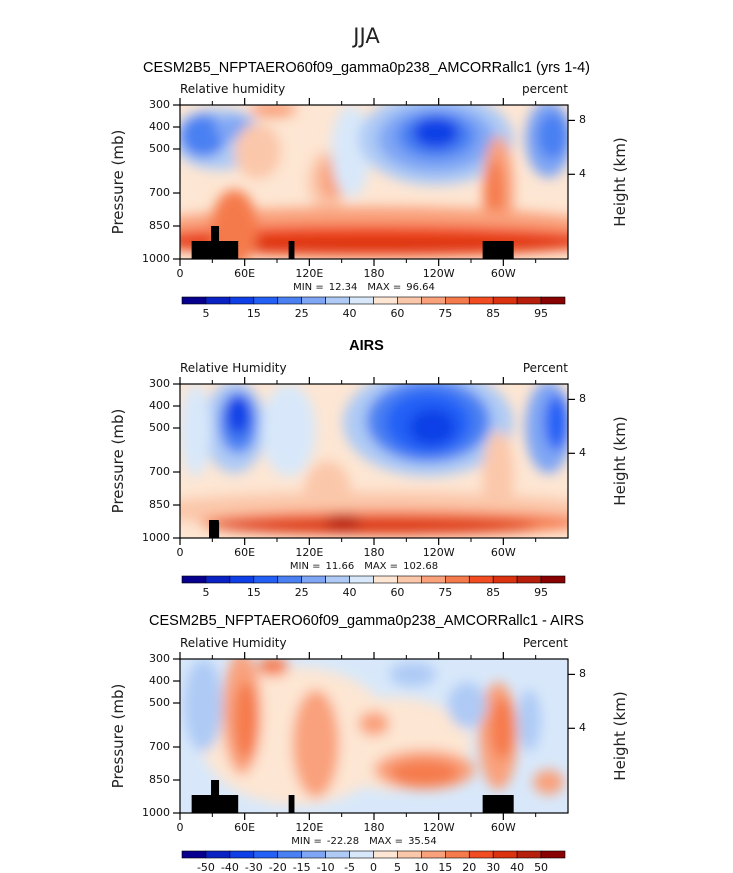  What do you see at coordinates (545, 643) in the screenshot?
I see `units-label: Percent` at bounding box center [545, 643].